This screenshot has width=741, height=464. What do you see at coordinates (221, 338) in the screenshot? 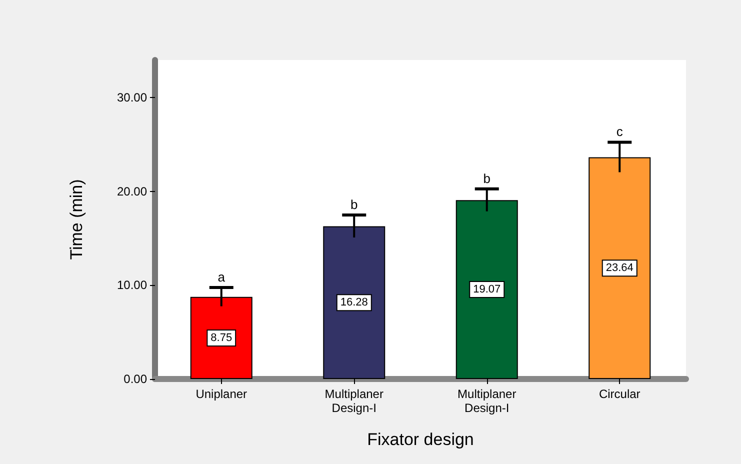
I see `data-label: 8.75` at bounding box center [221, 338].